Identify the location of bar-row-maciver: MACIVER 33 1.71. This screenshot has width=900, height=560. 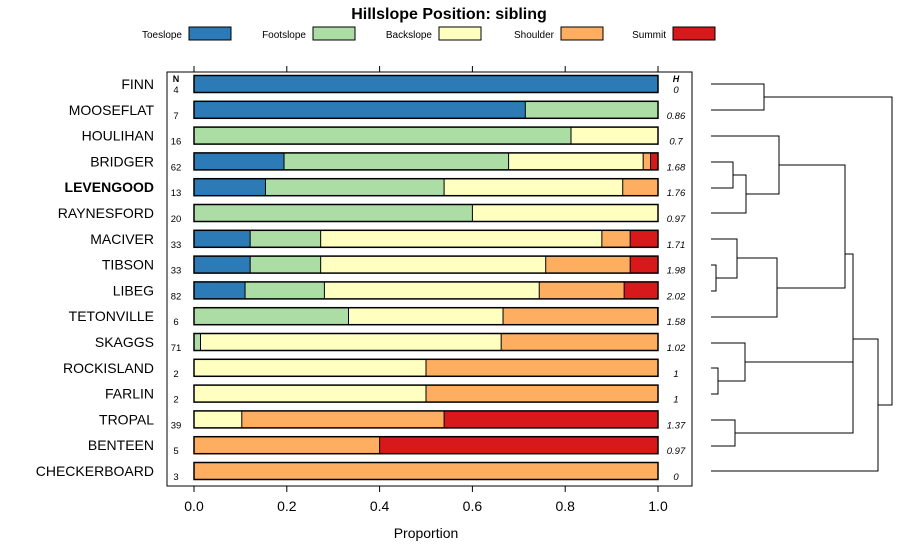
(387, 240).